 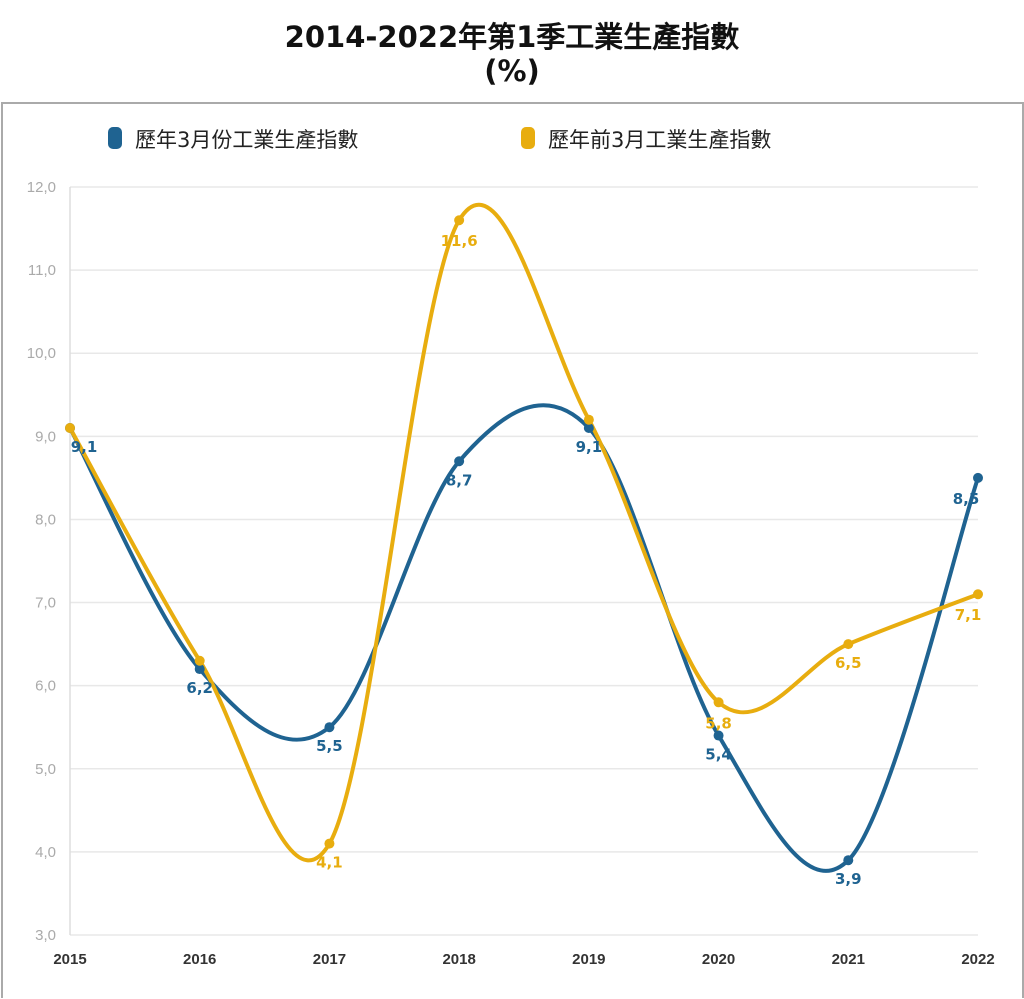 What do you see at coordinates (848, 879) in the screenshot?
I see `data-label: 3,9` at bounding box center [848, 879].